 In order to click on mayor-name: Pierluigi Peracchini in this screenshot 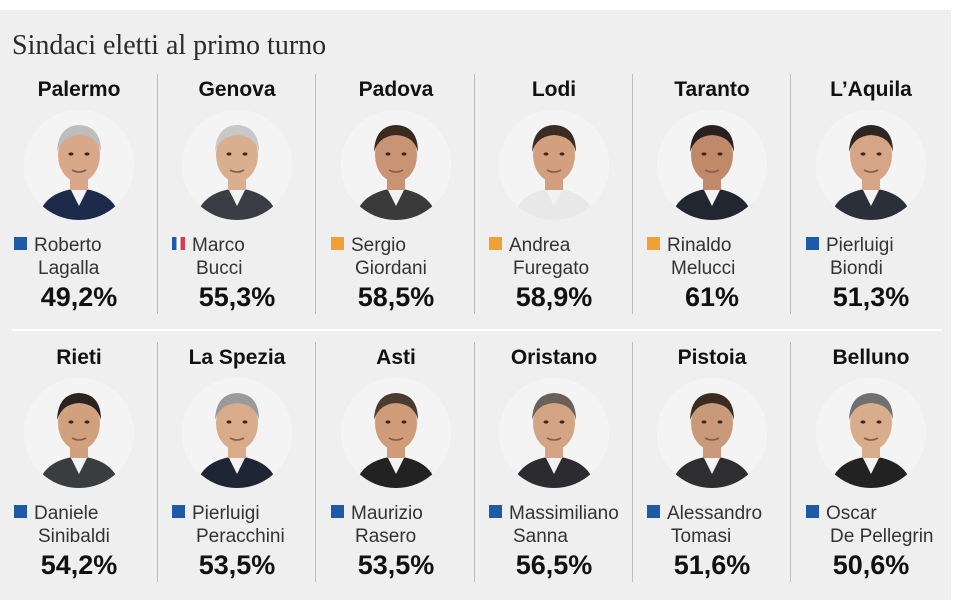, I will do `click(243, 525)`.